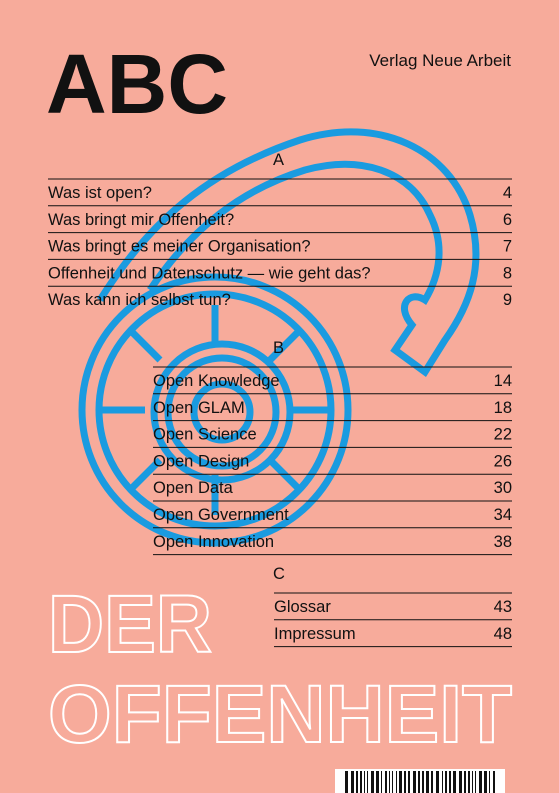 This screenshot has height=793, width=559. Describe the element at coordinates (193, 488) in the screenshot. I see `entry-title: Open Data` at that location.